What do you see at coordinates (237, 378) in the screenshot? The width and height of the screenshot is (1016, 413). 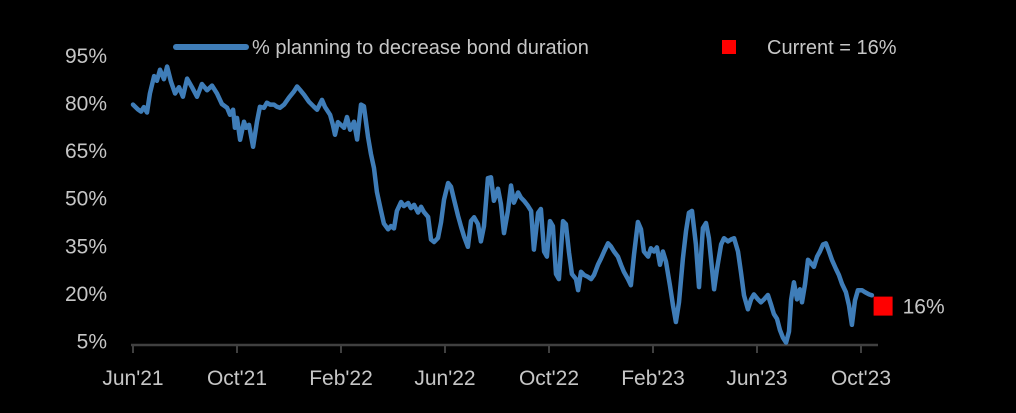 I see `x-axis-tick-label: Oct'21` at bounding box center [237, 378].